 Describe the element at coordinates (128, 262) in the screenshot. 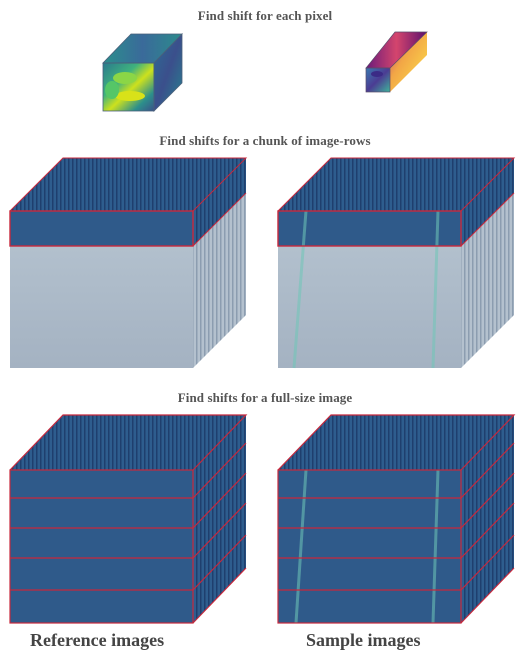

I see `chunk-stack-reference` at that location.